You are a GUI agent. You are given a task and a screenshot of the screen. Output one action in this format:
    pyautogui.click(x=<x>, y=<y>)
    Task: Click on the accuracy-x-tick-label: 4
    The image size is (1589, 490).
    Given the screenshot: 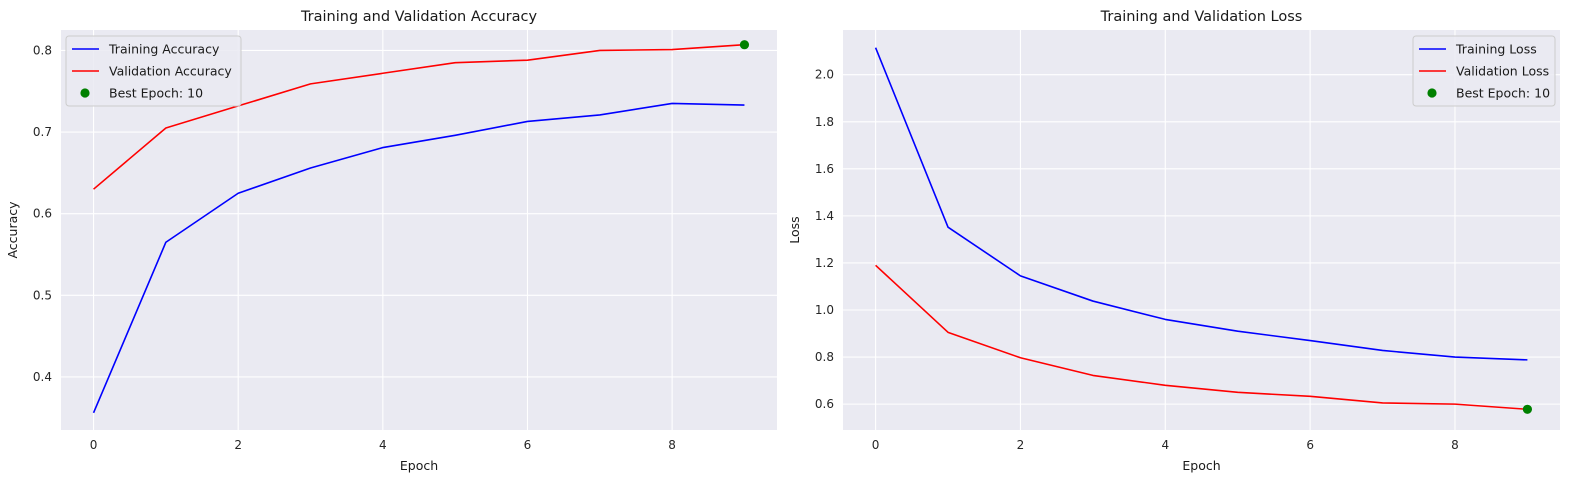 What is the action you would take?
    pyautogui.click(x=383, y=445)
    